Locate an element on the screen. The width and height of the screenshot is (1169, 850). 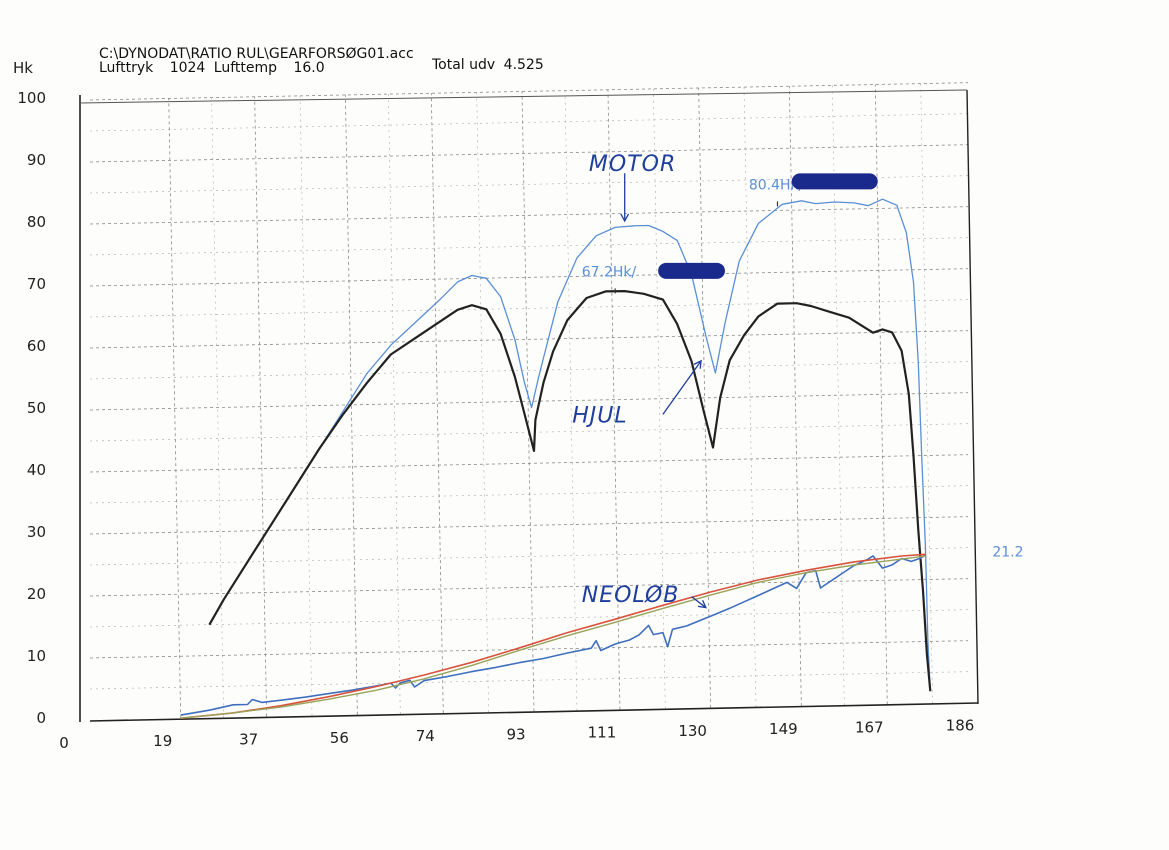
lufttemp-value: 16.0 is located at coordinates (309, 68).